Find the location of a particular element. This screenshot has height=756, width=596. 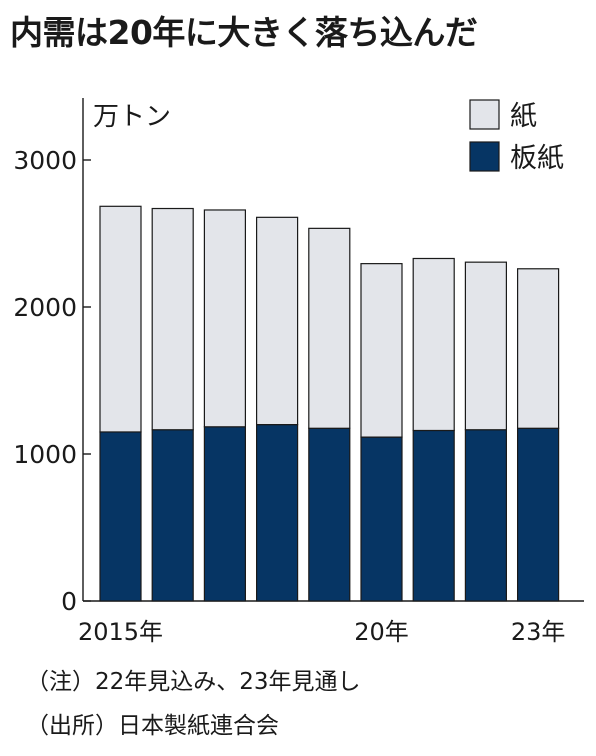

legend-label: 板紙 is located at coordinates (537, 158).